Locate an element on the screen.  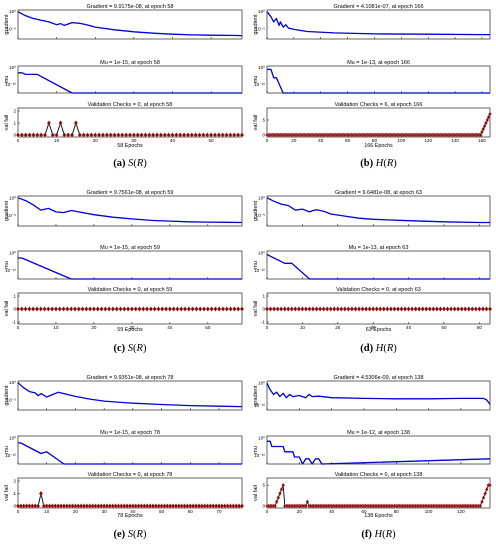
gradient-ytick-label: 10⁻⁵ is located at coordinates (12, 399).